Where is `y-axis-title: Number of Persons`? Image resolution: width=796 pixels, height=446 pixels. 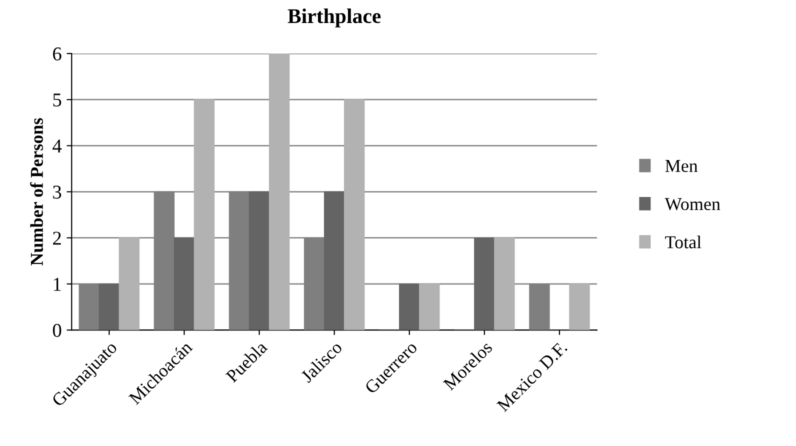
y-axis-title: Number of Persons is located at coordinates (37, 192).